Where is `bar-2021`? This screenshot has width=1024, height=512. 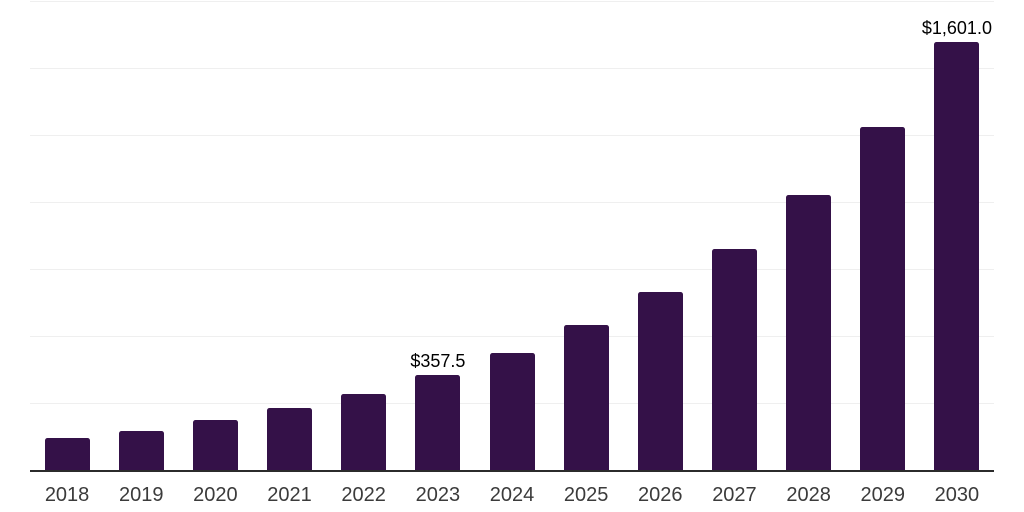 bar-2021 is located at coordinates (290, 439).